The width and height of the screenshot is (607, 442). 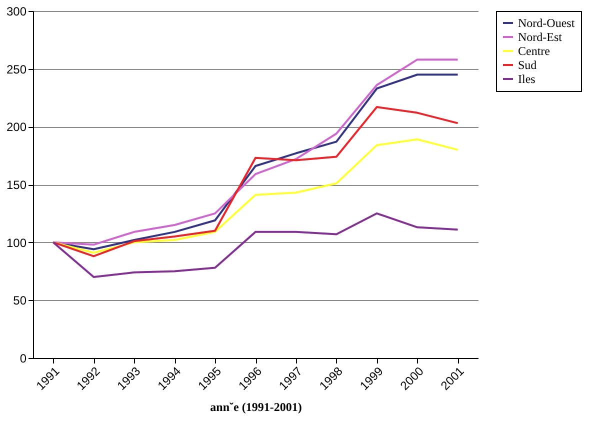 What do you see at coordinates (20, 301) in the screenshot?
I see `y-tick-label: 50` at bounding box center [20, 301].